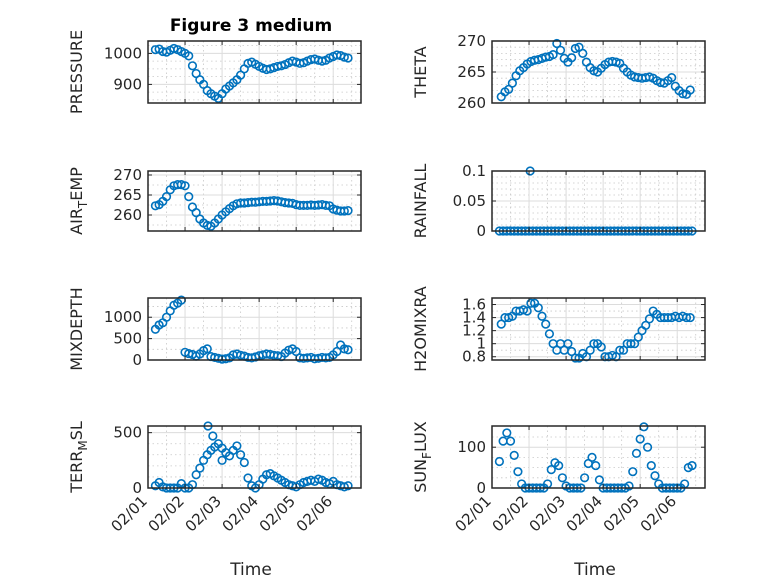 The width and height of the screenshot is (778, 583). Describe the element at coordinates (594, 570) in the screenshot. I see `x-axis-label-right: Time` at that location.